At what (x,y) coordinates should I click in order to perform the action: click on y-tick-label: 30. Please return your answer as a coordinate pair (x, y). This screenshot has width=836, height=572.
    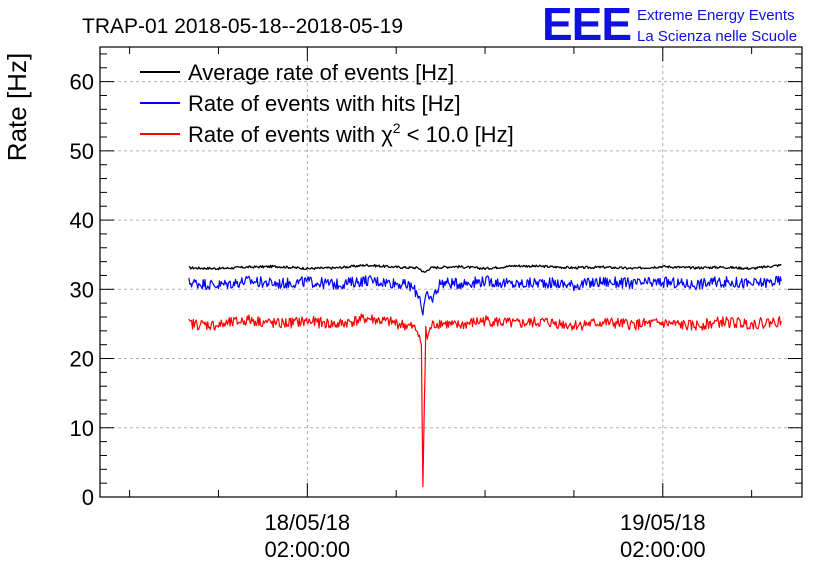
    Looking at the image, I should click on (82, 289).